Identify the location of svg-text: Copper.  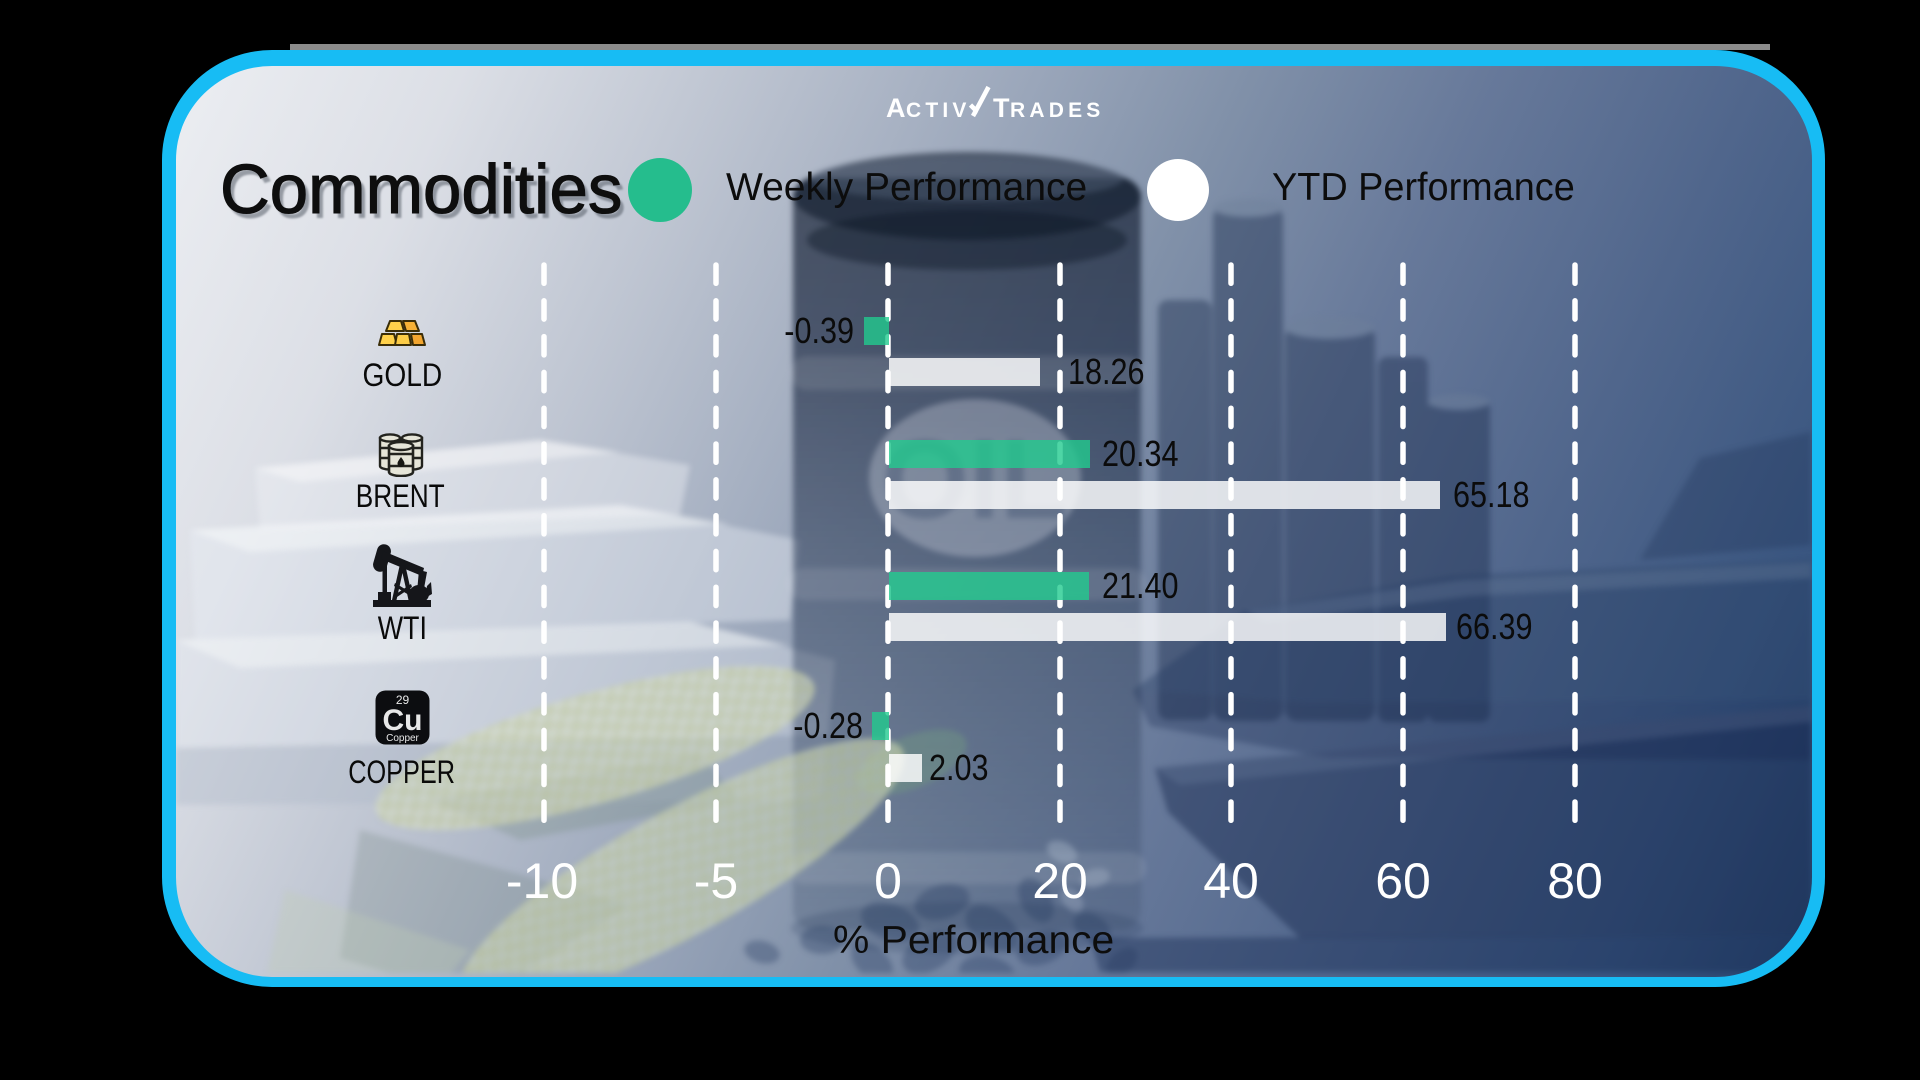
(402, 738).